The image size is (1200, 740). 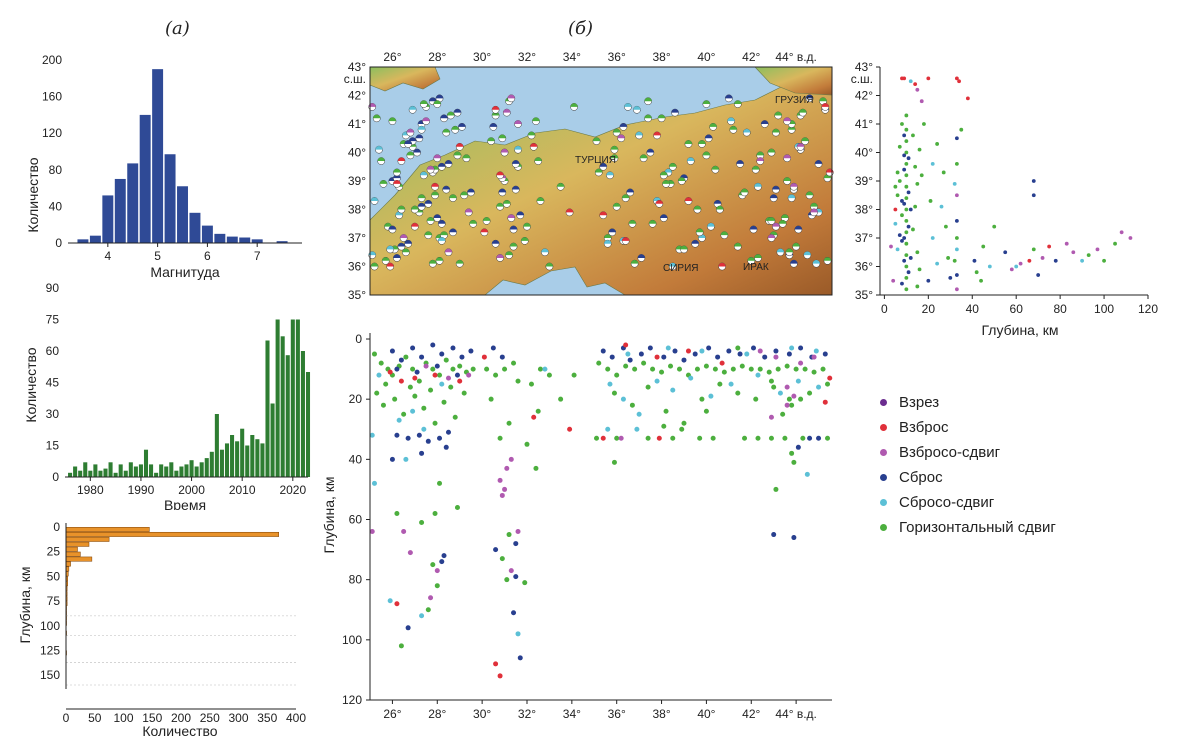 I want to click on lon-x-tick-label: 28°, so click(x=437, y=714).